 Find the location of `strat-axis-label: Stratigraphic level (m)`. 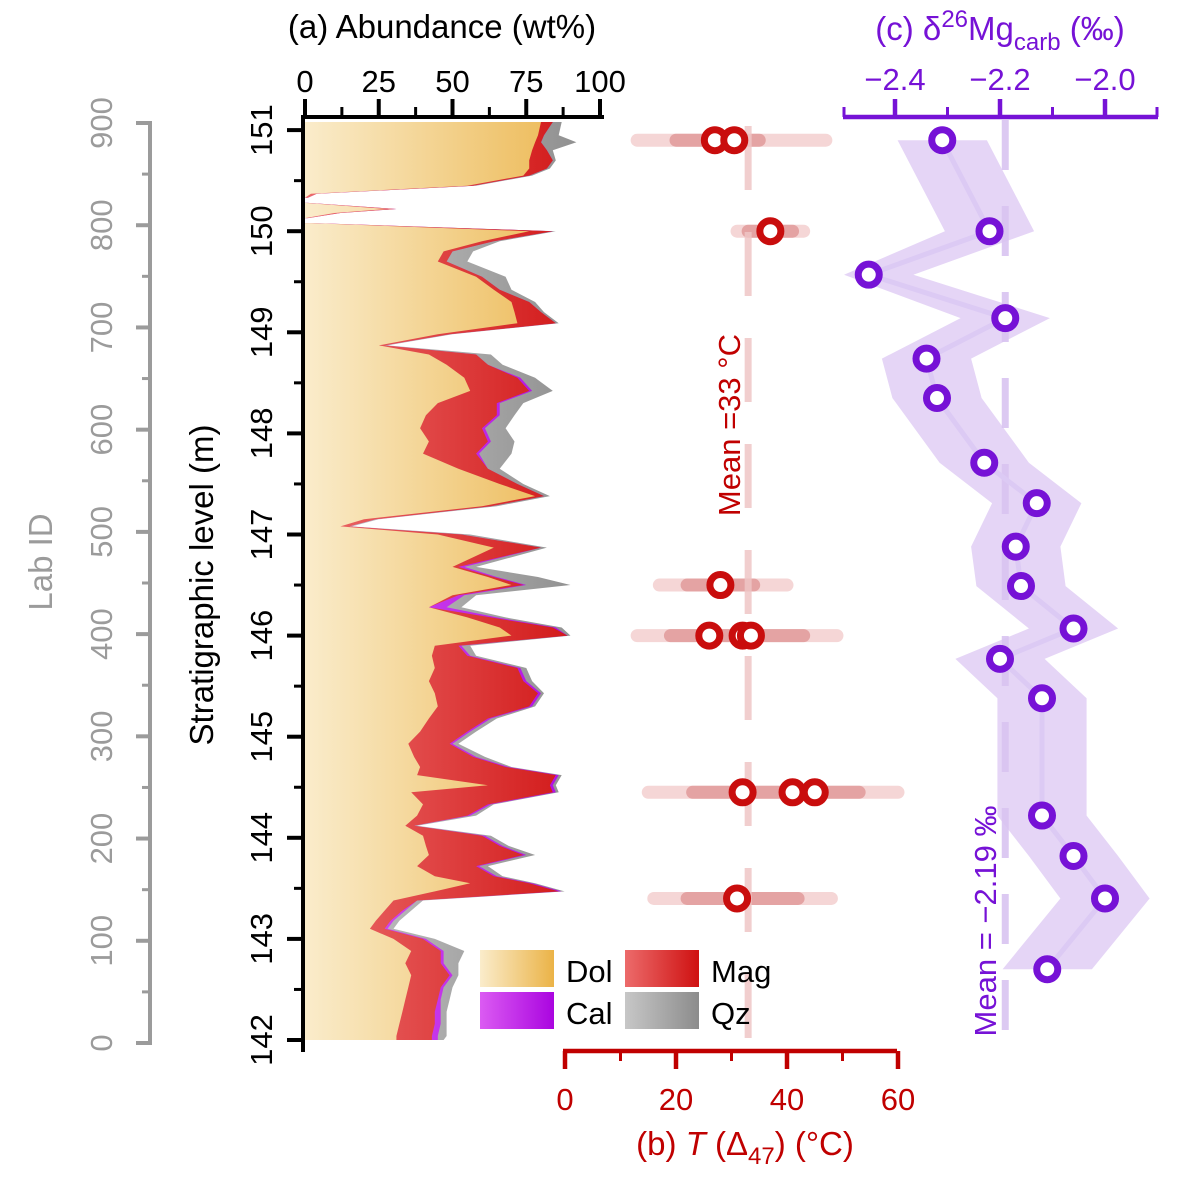

strat-axis-label: Stratigraphic level (m) is located at coordinates (201, 585).